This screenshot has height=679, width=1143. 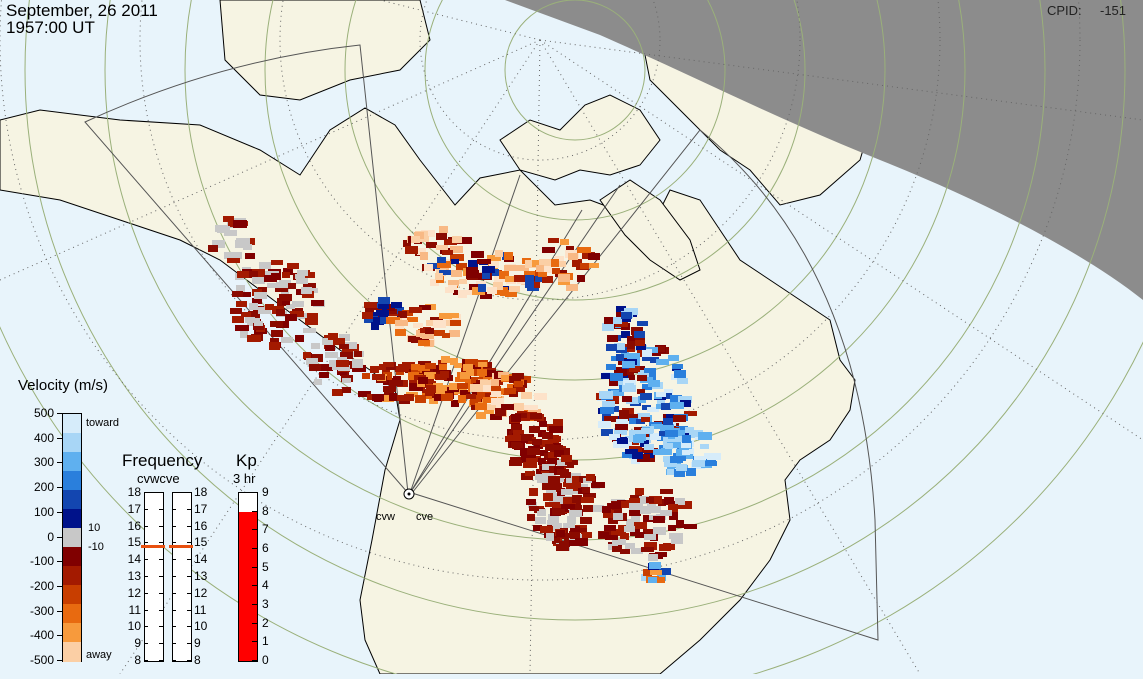 I want to click on velocity-tick-mark, so click(x=59, y=636).